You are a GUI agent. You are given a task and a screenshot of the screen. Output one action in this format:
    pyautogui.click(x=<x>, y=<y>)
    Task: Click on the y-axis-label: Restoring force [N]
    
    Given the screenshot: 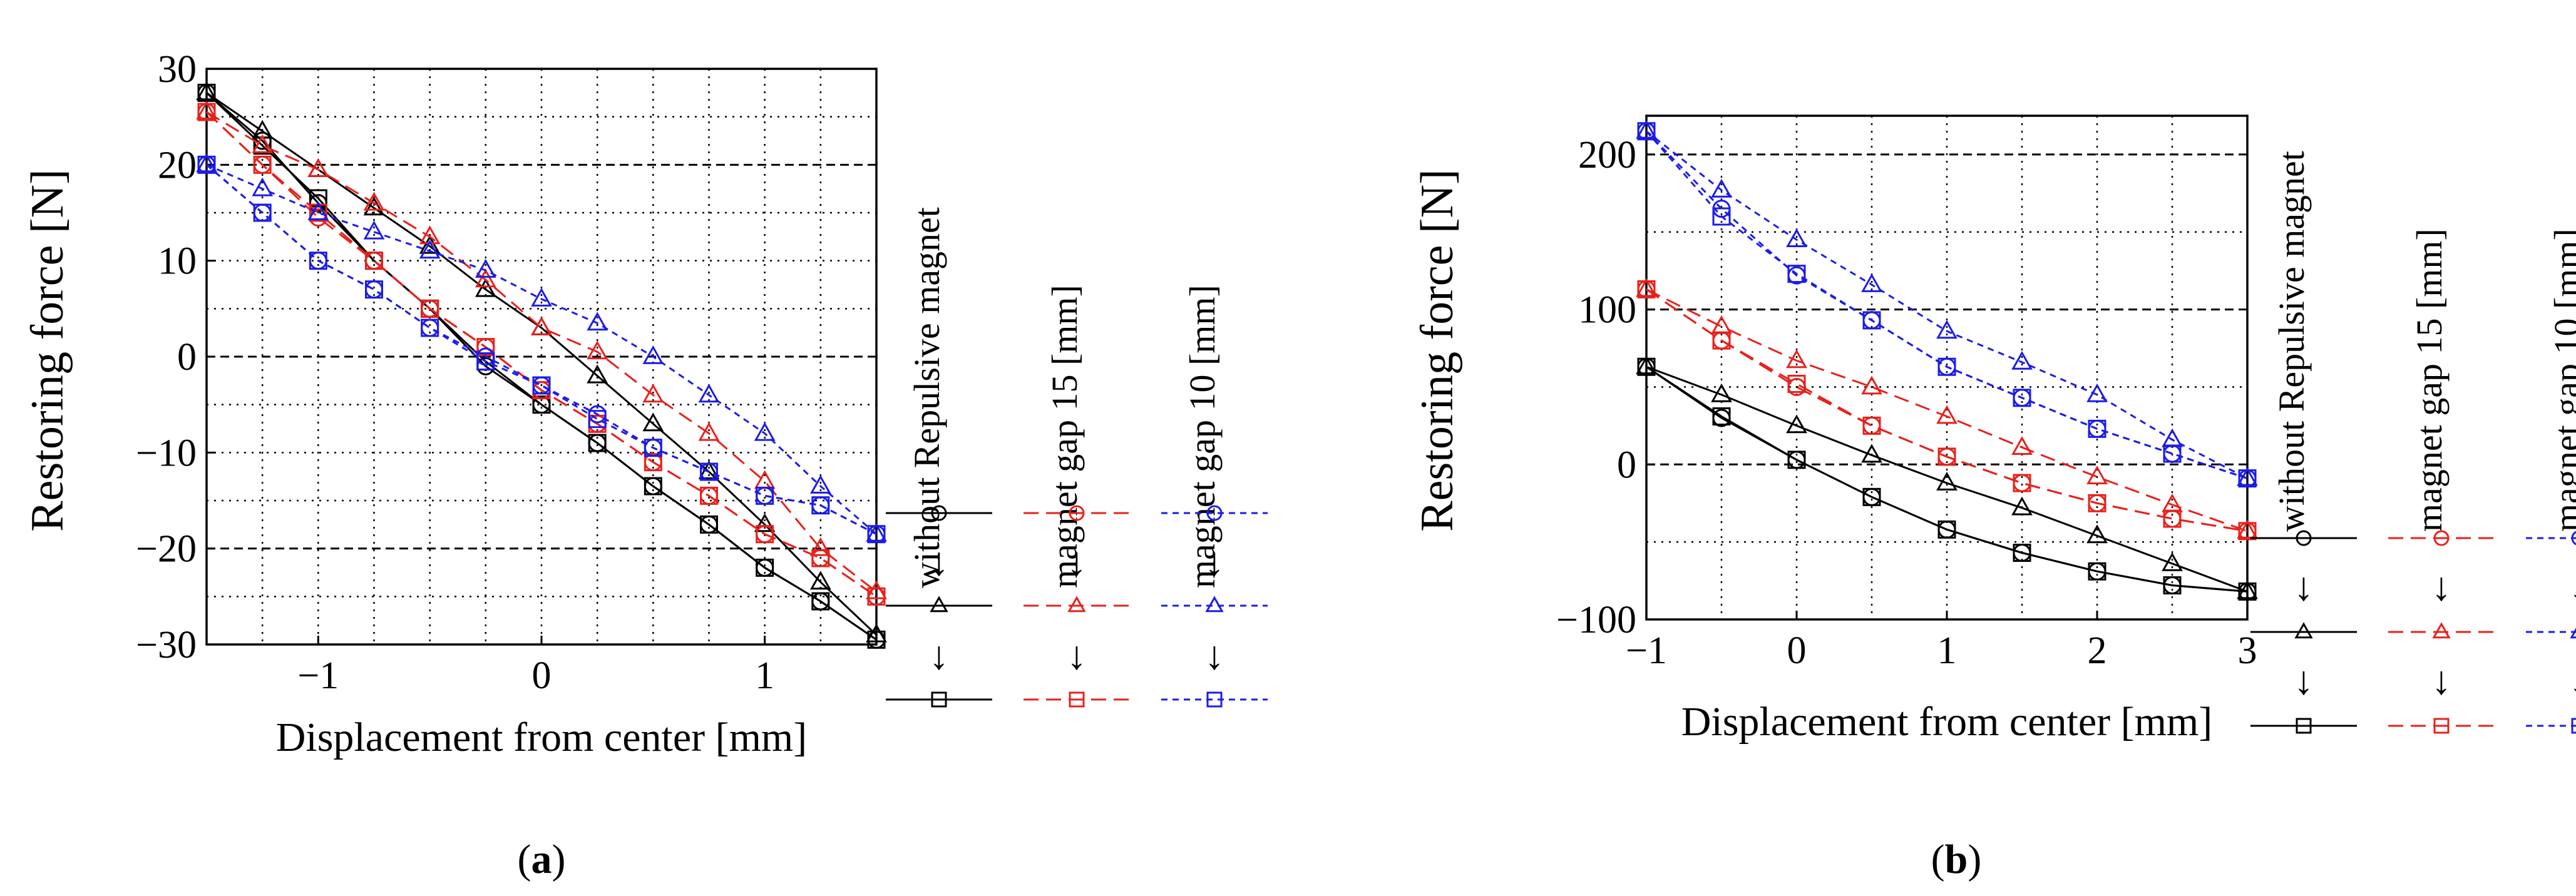 What is the action you would take?
    pyautogui.click(x=47, y=350)
    